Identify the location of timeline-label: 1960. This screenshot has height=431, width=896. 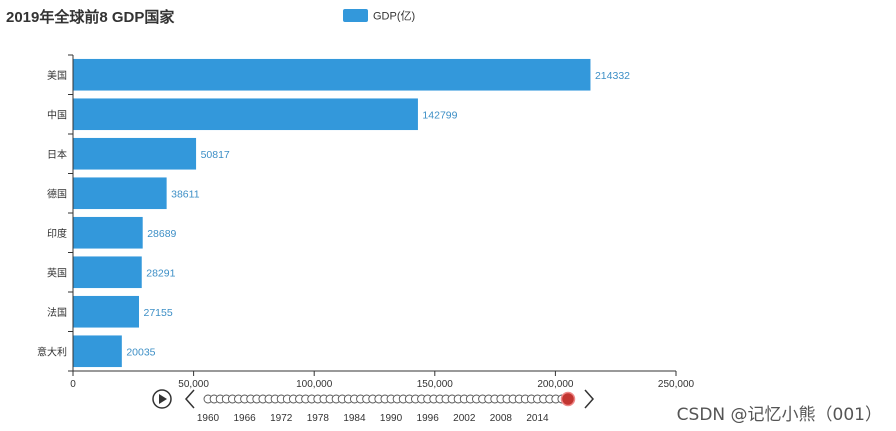
(208, 418).